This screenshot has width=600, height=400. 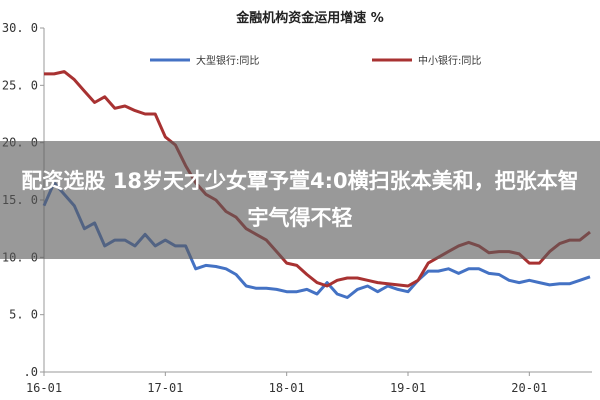 I want to click on y-tick-label: 5. 0, so click(x=23, y=315).